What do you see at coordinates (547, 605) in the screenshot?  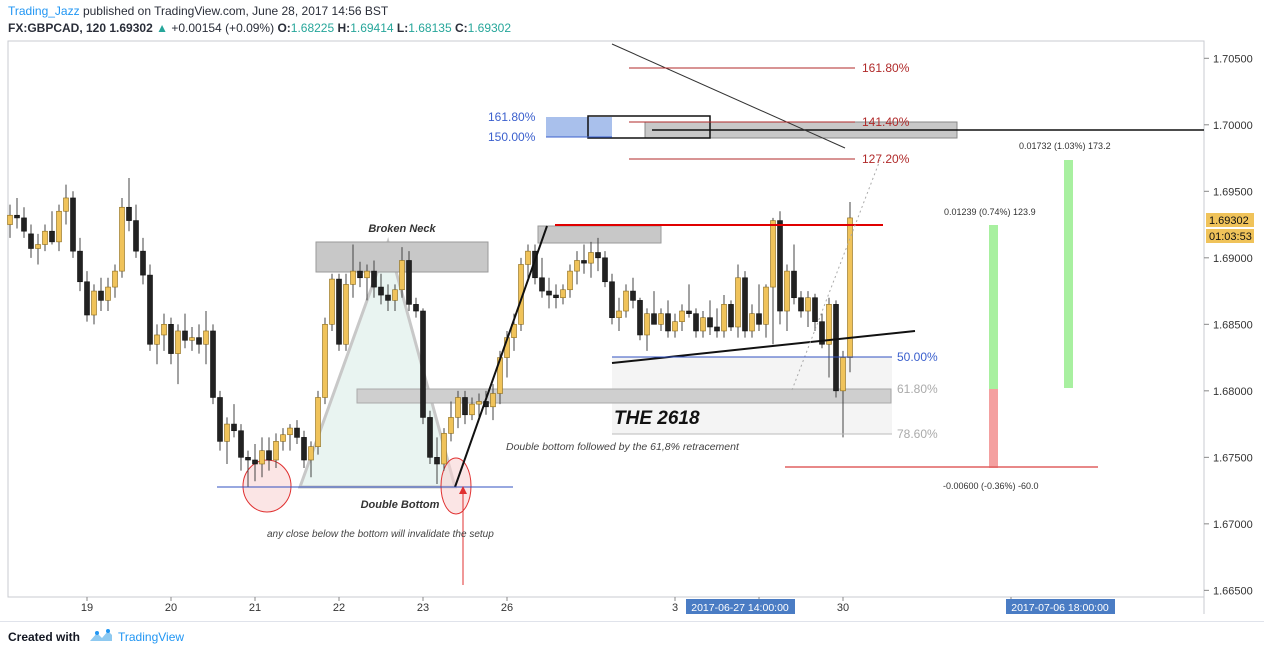 I see `time-axis: 192021222326329304` at bounding box center [547, 605].